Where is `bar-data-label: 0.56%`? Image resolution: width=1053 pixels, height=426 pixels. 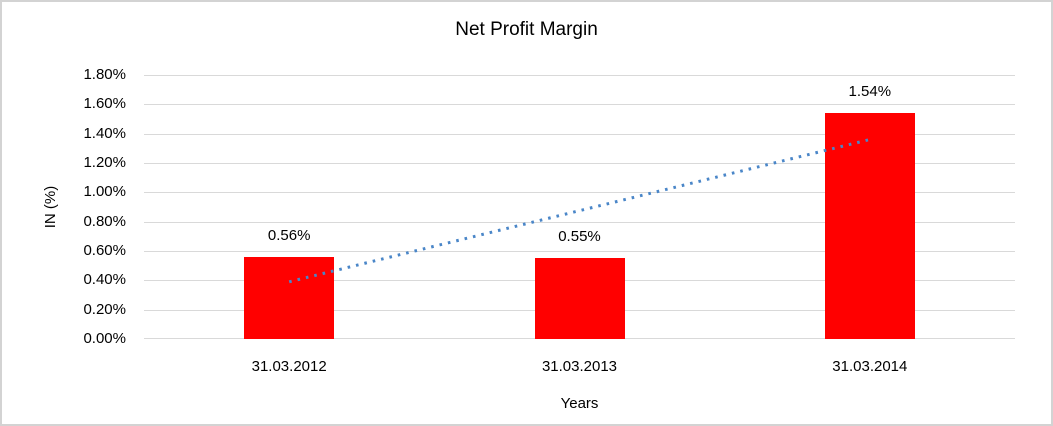 bar-data-label: 0.56% is located at coordinates (289, 235).